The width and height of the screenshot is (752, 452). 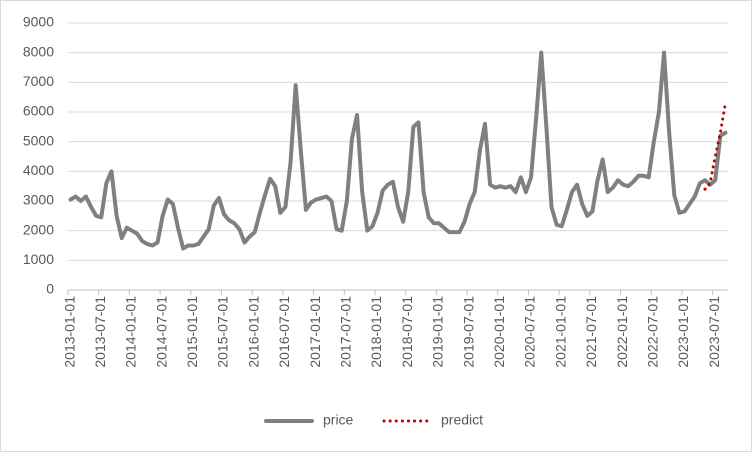 What do you see at coordinates (38, 200) in the screenshot?
I see `y-tick-label: 3000` at bounding box center [38, 200].